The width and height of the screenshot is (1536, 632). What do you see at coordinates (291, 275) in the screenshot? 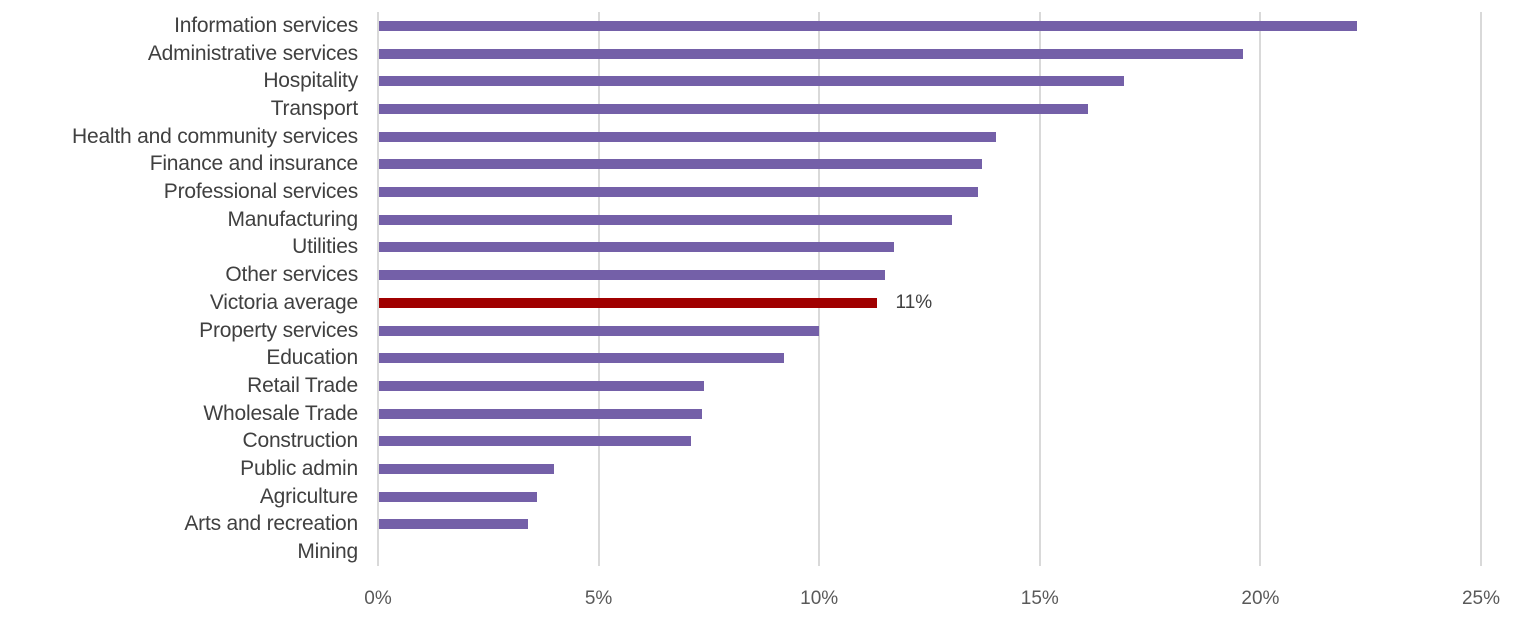
I see `category-label: Other services` at bounding box center [291, 275].